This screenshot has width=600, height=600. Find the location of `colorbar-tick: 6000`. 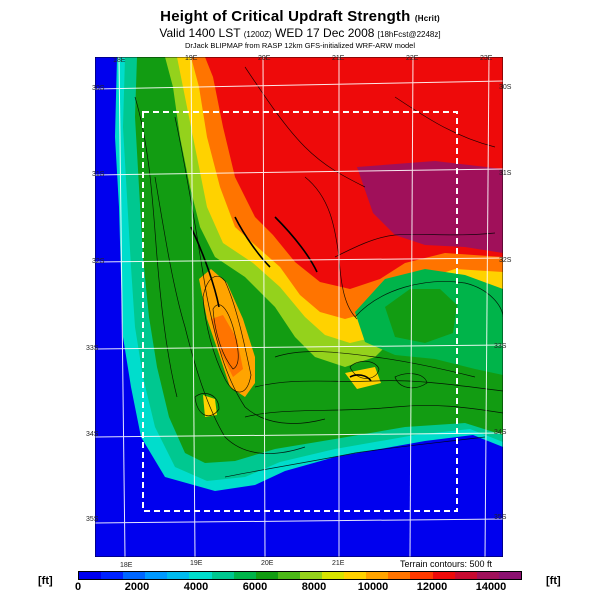

colorbar-tick: 6000 is located at coordinates (255, 587).